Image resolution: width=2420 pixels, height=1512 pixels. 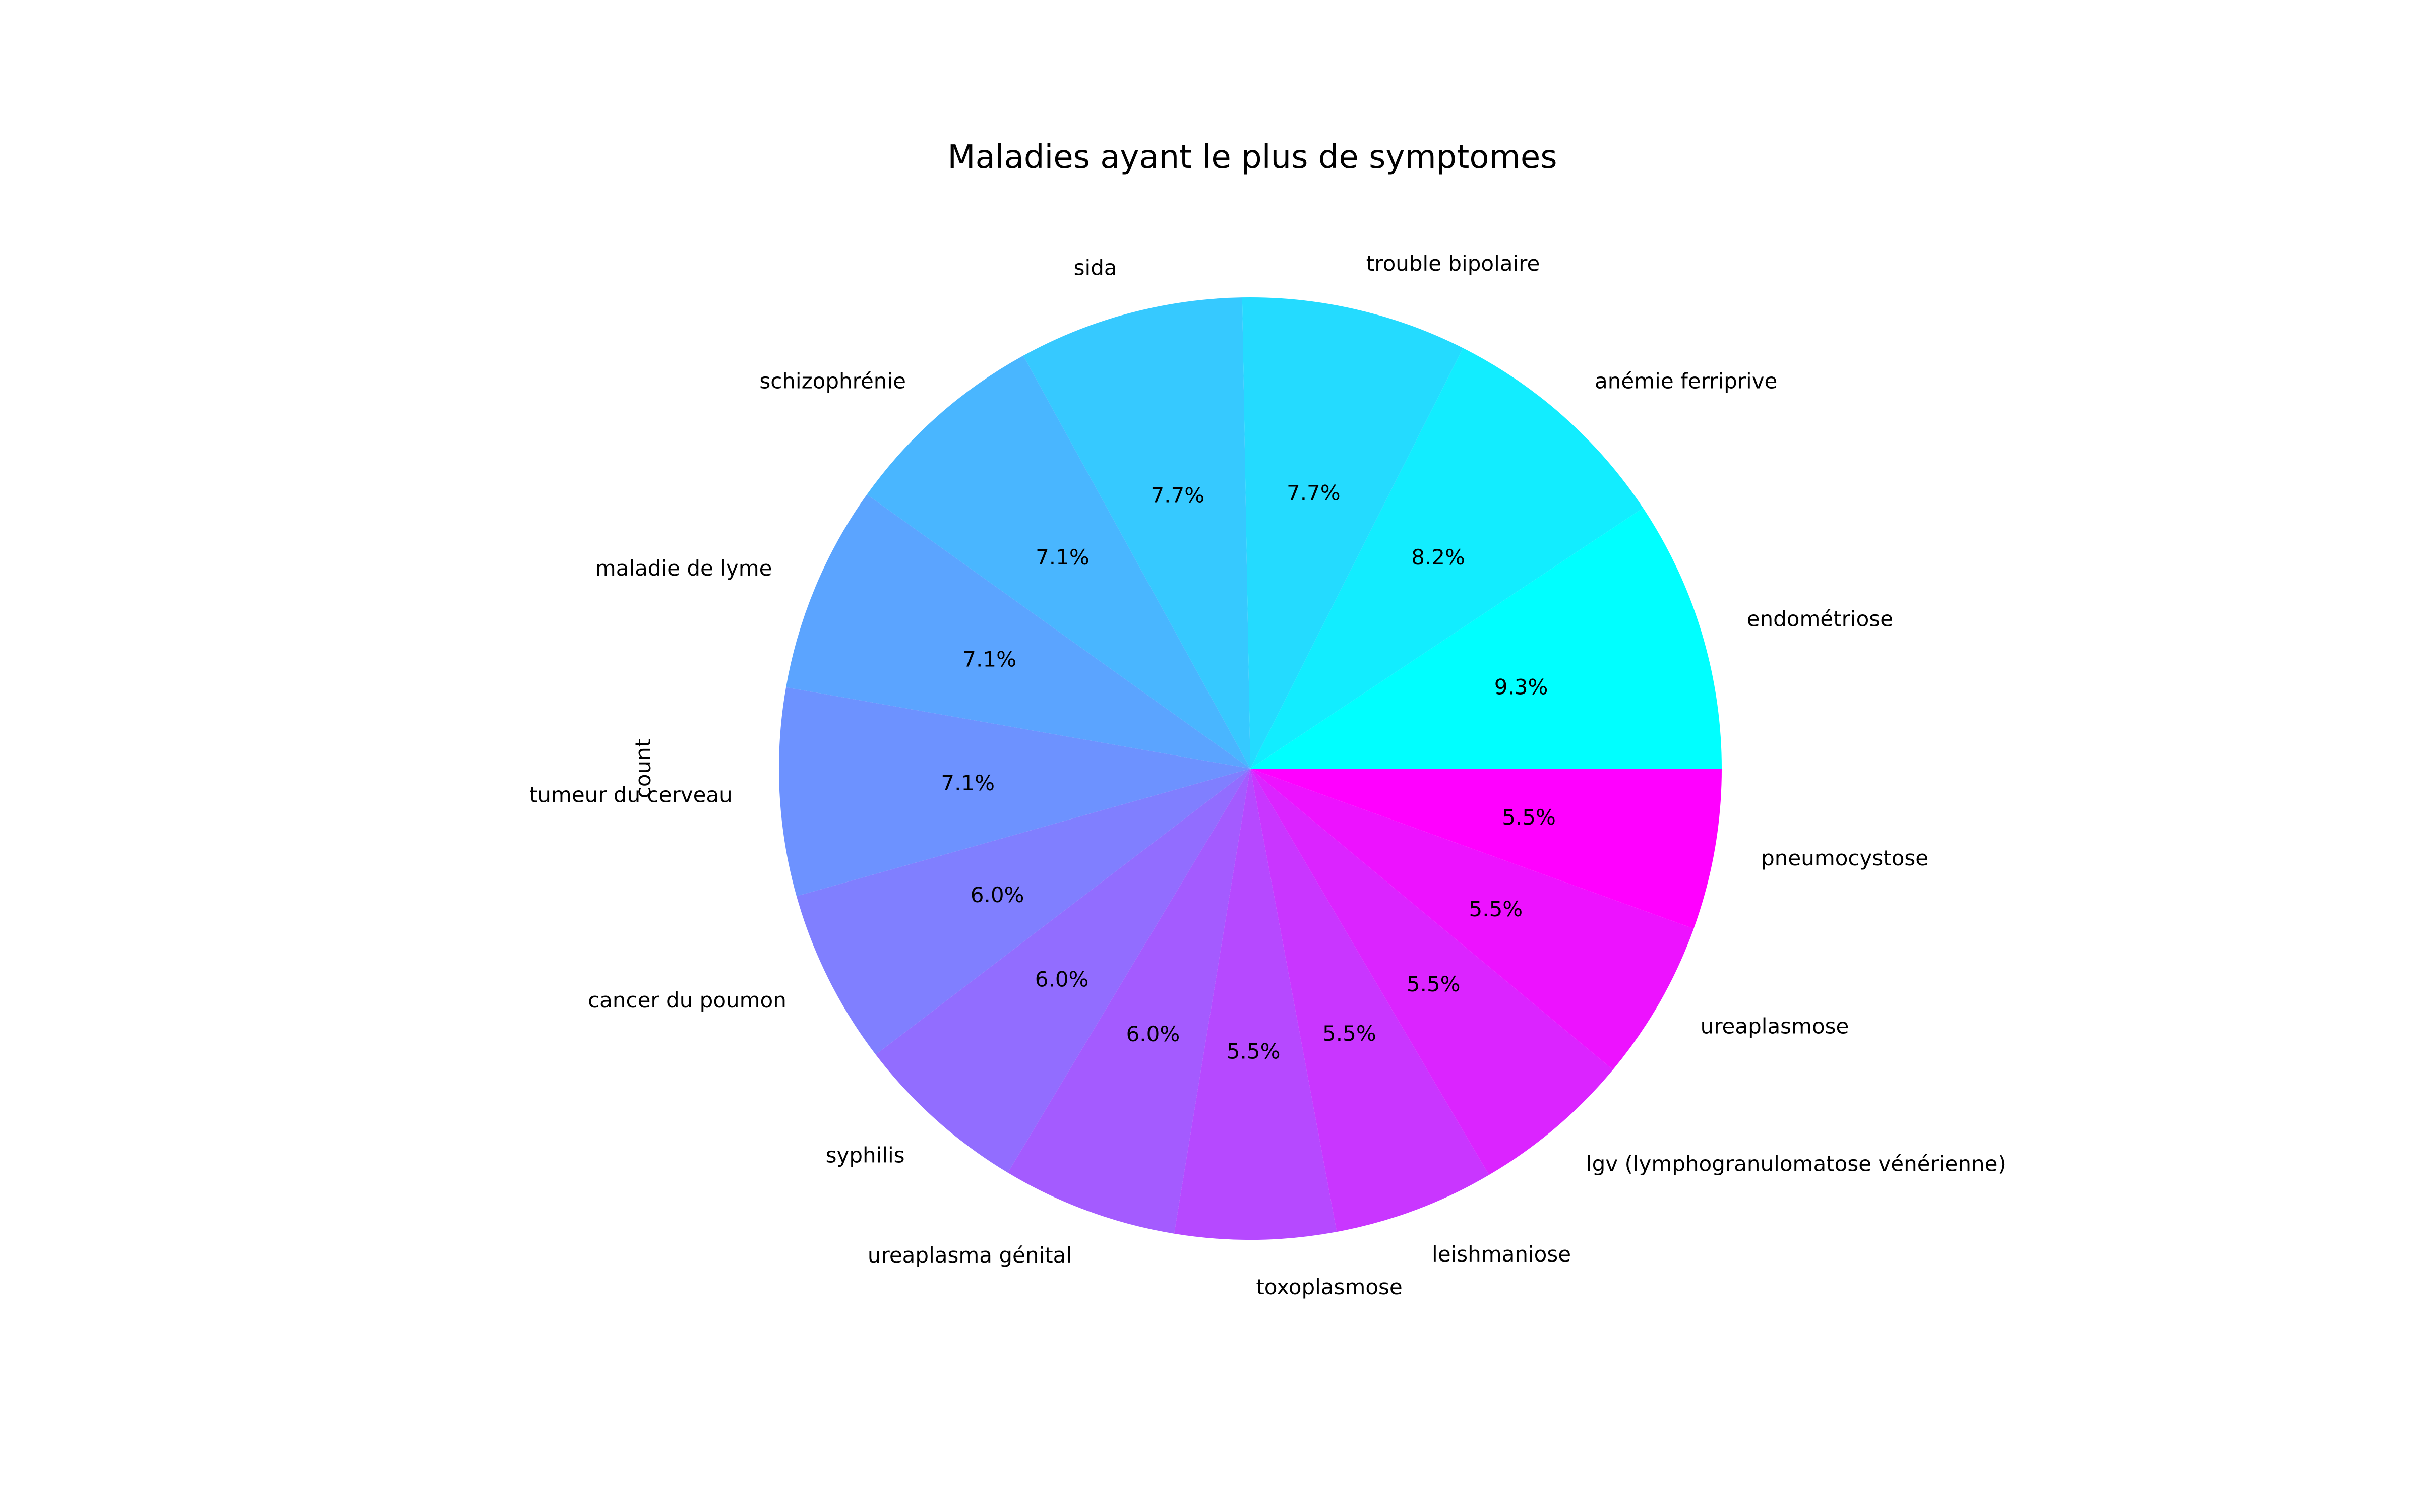 What do you see at coordinates (1844, 858) in the screenshot?
I see `slice-category-label: pneumocystose` at bounding box center [1844, 858].